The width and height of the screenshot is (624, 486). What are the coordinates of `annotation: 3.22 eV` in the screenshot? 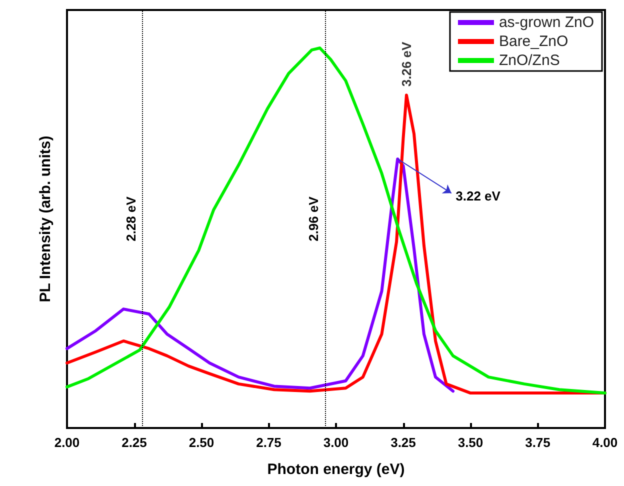 It's located at (478, 196).